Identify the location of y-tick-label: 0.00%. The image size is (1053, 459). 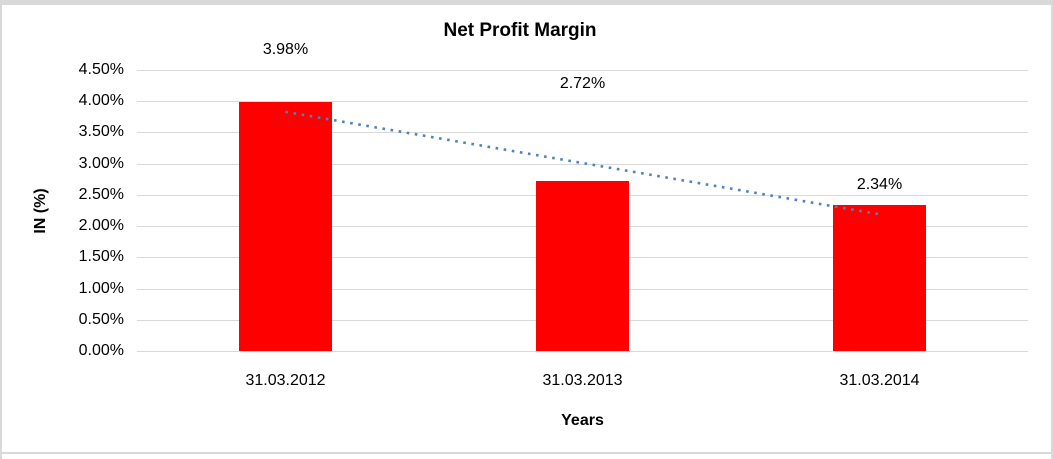
(101, 350).